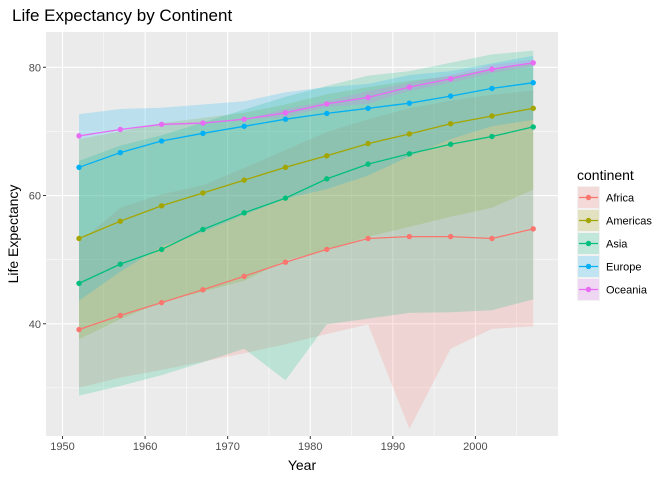 The image size is (672, 480). What do you see at coordinates (602, 243) in the screenshot?
I see `legend-item-asia: Asia` at bounding box center [602, 243].